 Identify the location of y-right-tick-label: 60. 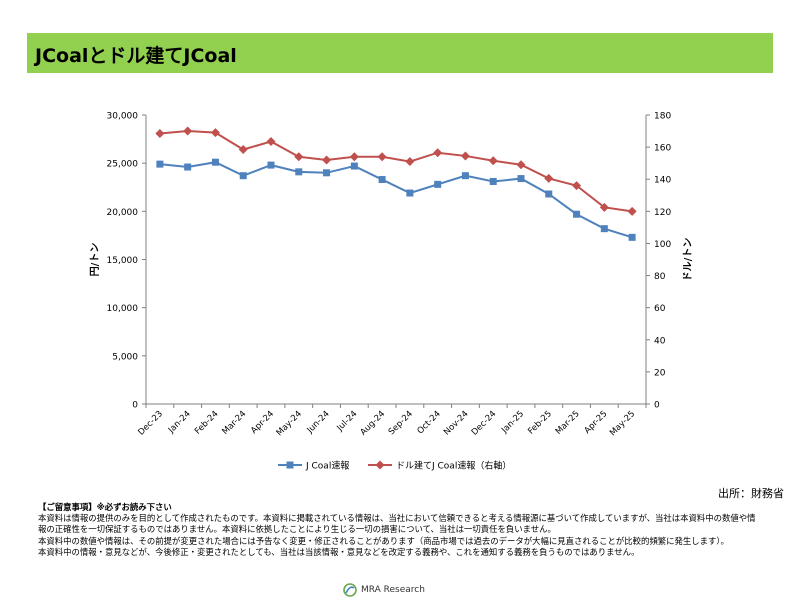
(660, 309).